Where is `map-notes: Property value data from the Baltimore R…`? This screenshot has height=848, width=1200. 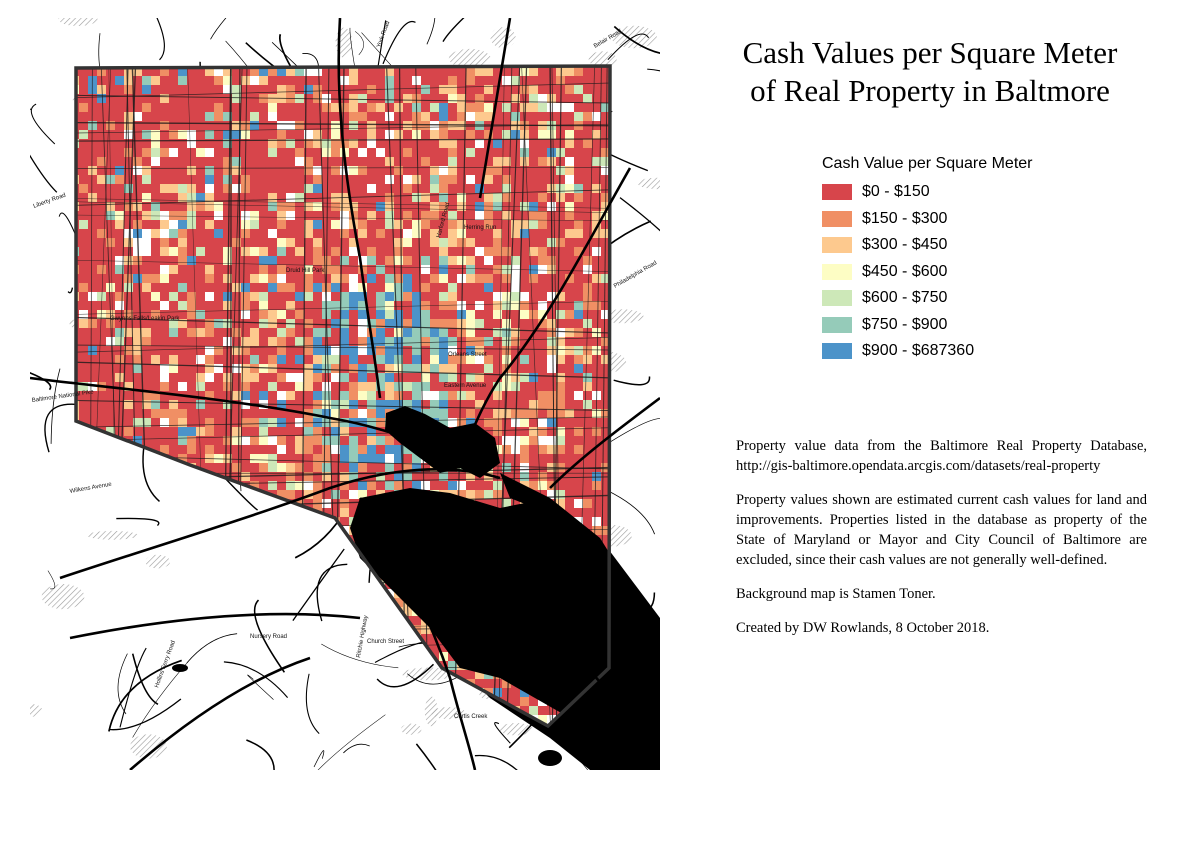
map-notes: Property value data from the Baltimore R… is located at coordinates (941, 544).